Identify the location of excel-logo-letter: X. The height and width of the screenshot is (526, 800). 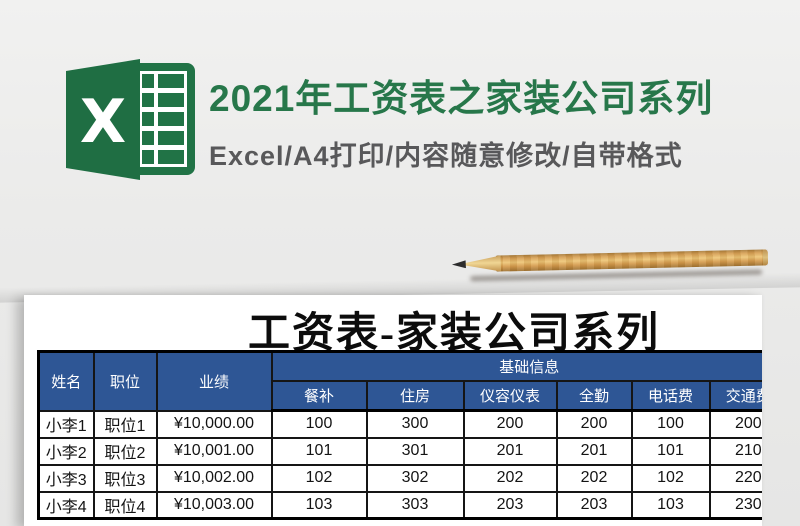
(103, 122).